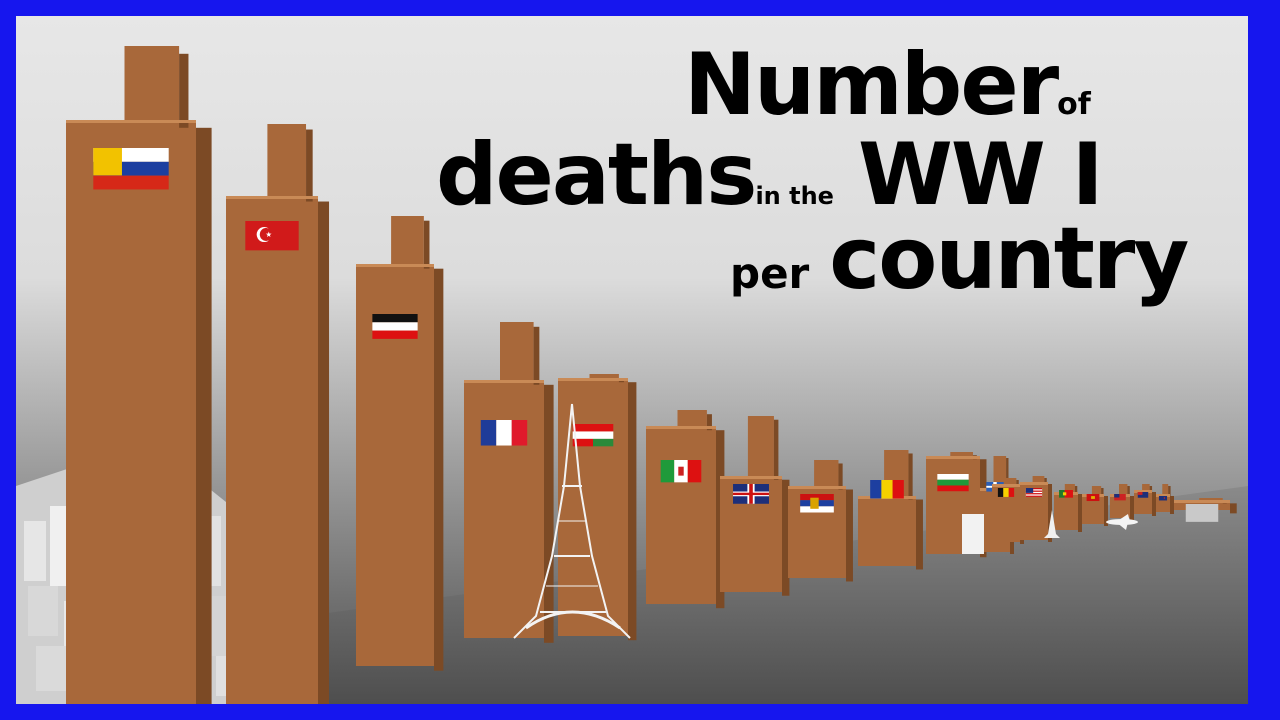 This screenshot has width=1280, height=720. What do you see at coordinates (973, 534) in the screenshot?
I see `phone-booth` at bounding box center [973, 534].